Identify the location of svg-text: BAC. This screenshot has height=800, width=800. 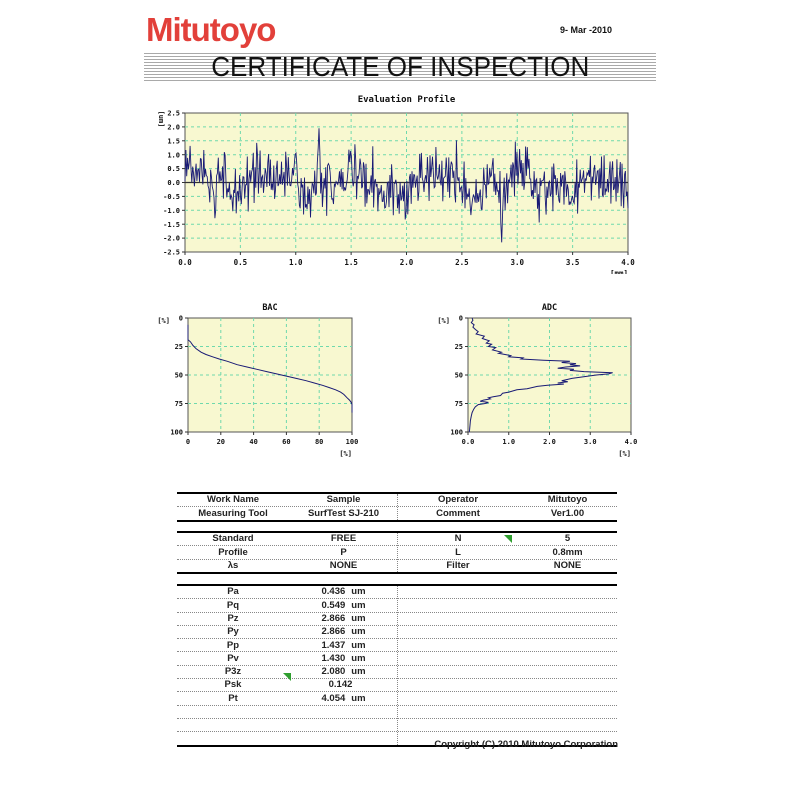
(269, 308).